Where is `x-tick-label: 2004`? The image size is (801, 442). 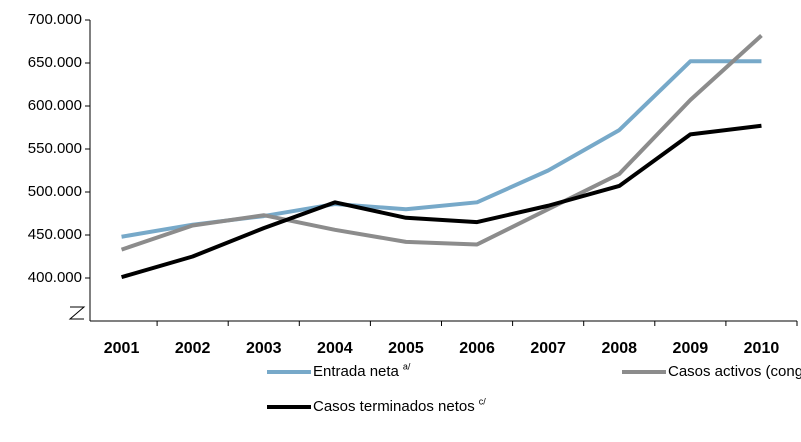 x-tick-label: 2004 is located at coordinates (335, 348).